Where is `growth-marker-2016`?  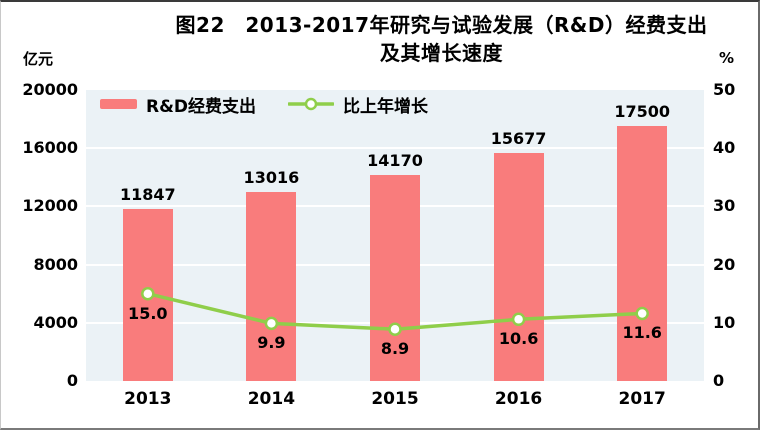
growth-marker-2016 is located at coordinates (518, 319).